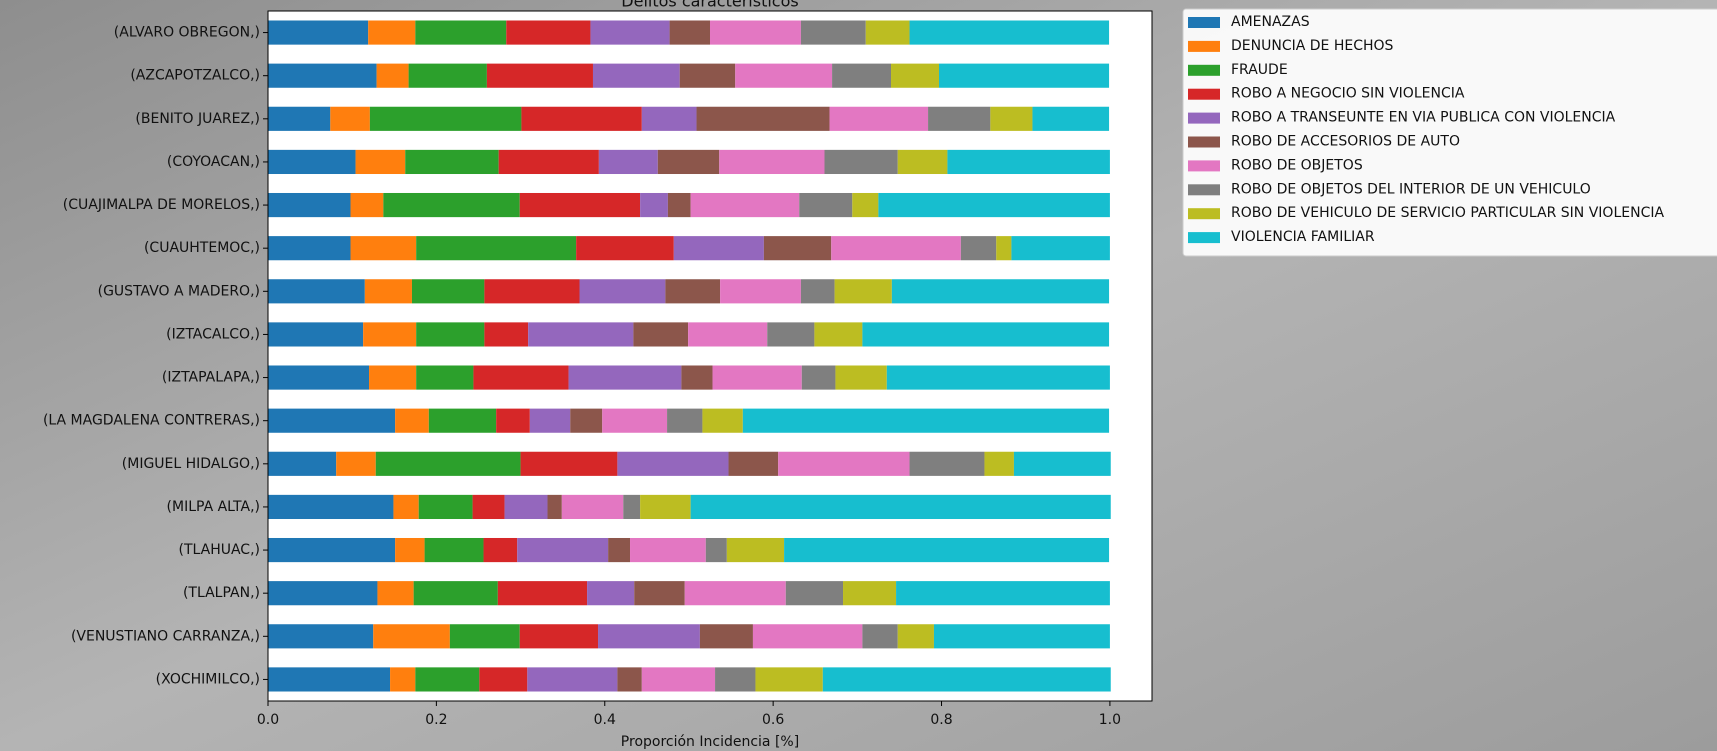 This screenshot has height=751, width=1717. I want to click on legend-label: DENUNCIA DE HECHOS, so click(1312, 46).